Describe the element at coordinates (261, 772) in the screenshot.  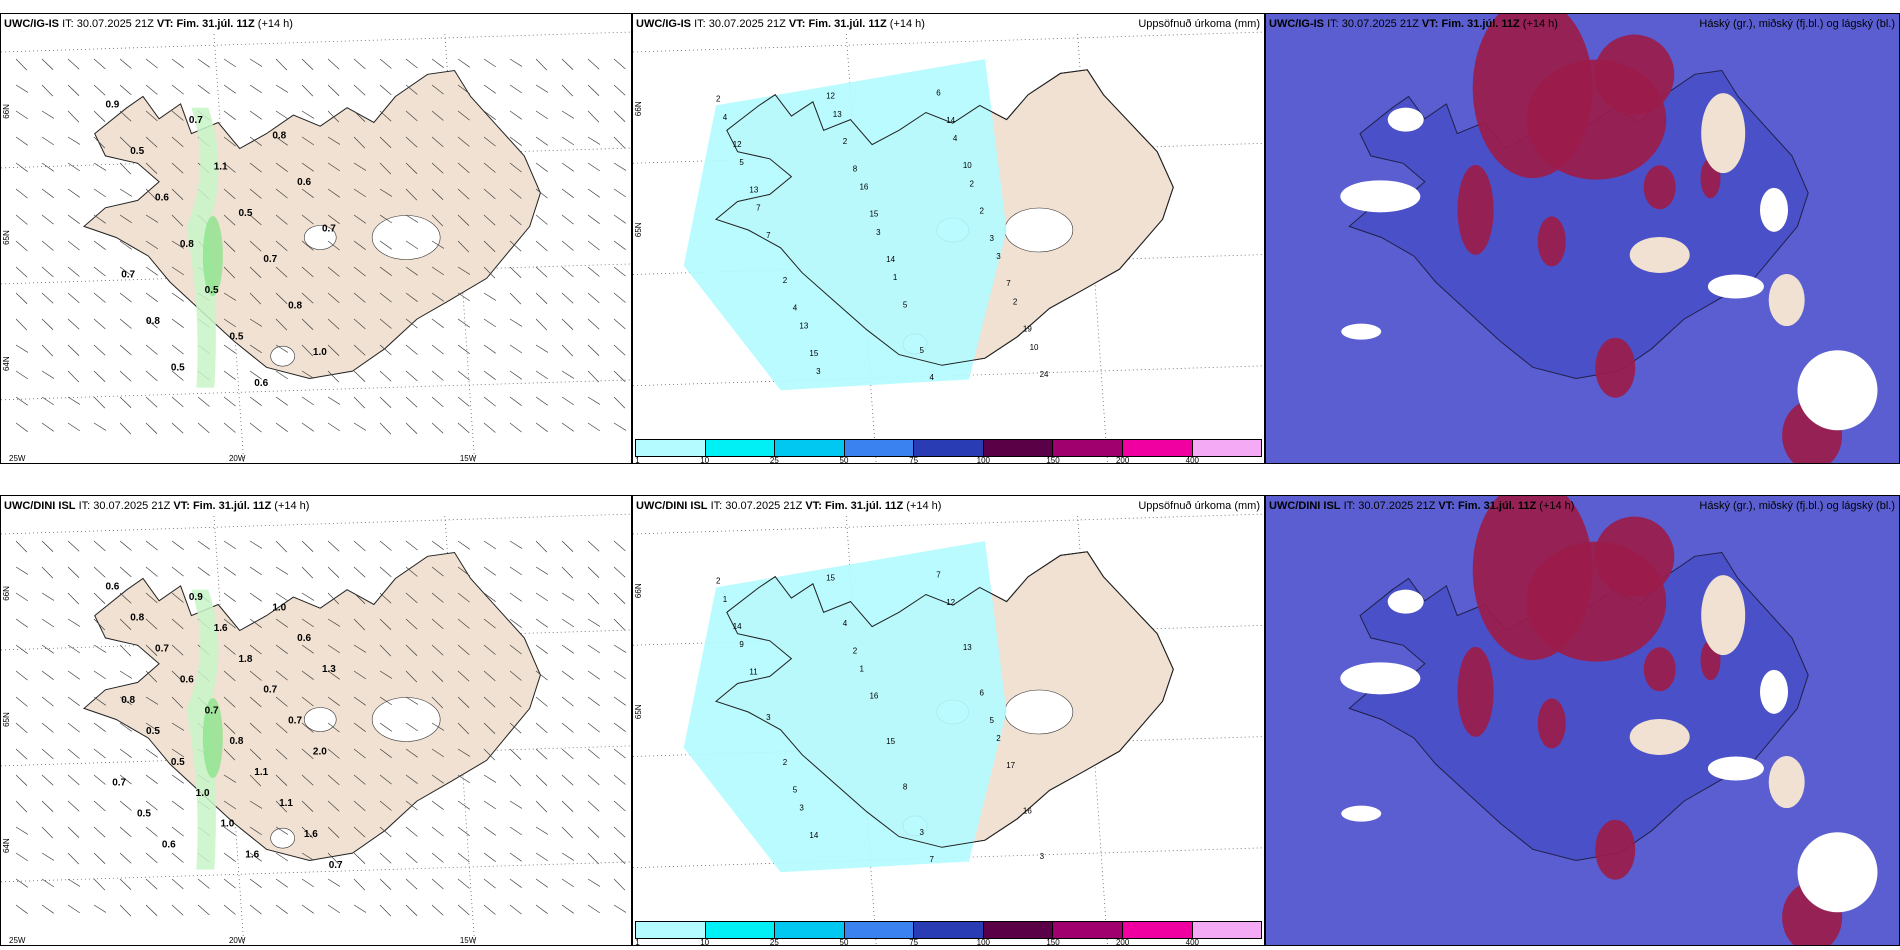
I see `gust-value-label: 1.1` at that location.